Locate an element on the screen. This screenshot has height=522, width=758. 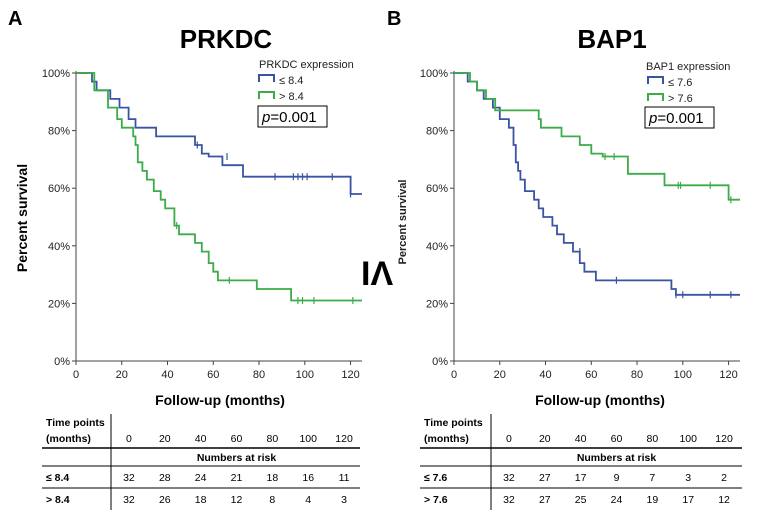
panel-a-xtick-label: 80 is located at coordinates (259, 375).